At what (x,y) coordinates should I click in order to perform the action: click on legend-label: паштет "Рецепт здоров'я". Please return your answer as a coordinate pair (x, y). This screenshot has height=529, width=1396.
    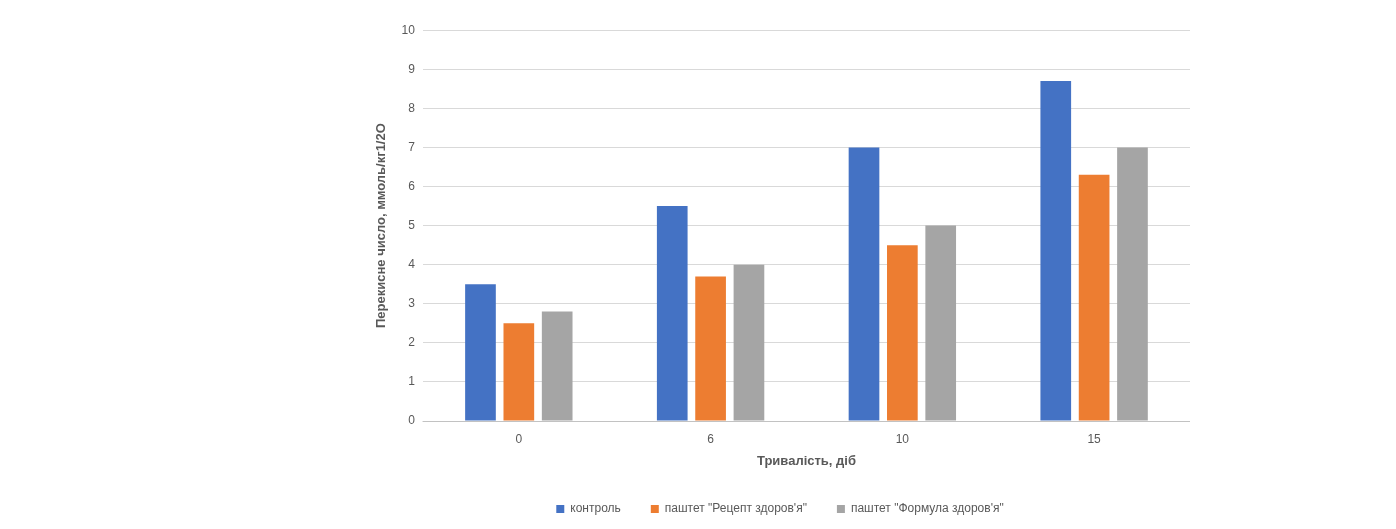
    Looking at the image, I should click on (735, 508).